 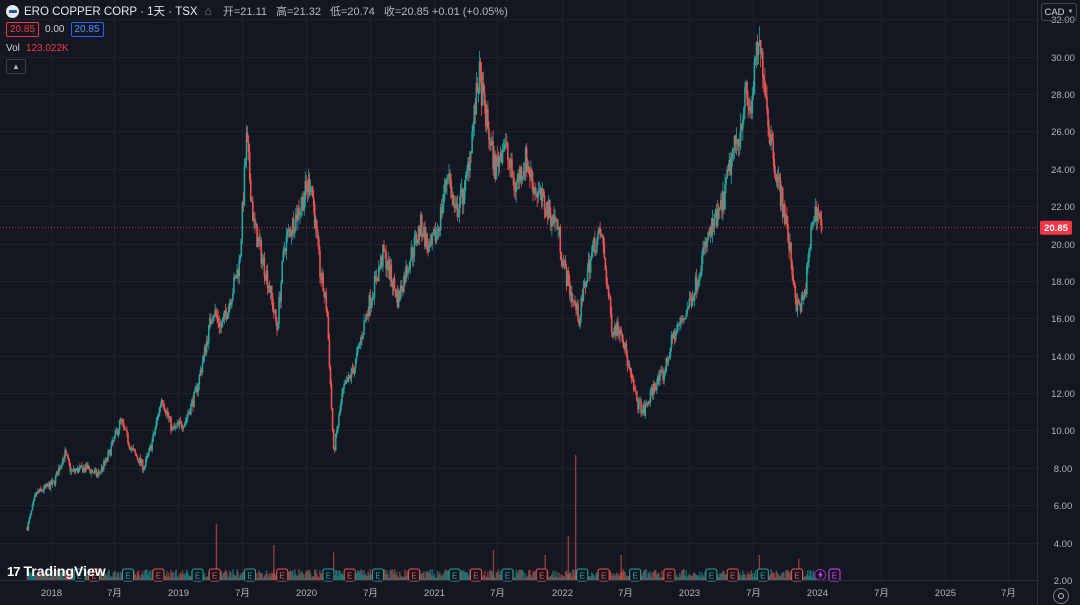 I want to click on x-tick-label: 2022, so click(x=562, y=593).